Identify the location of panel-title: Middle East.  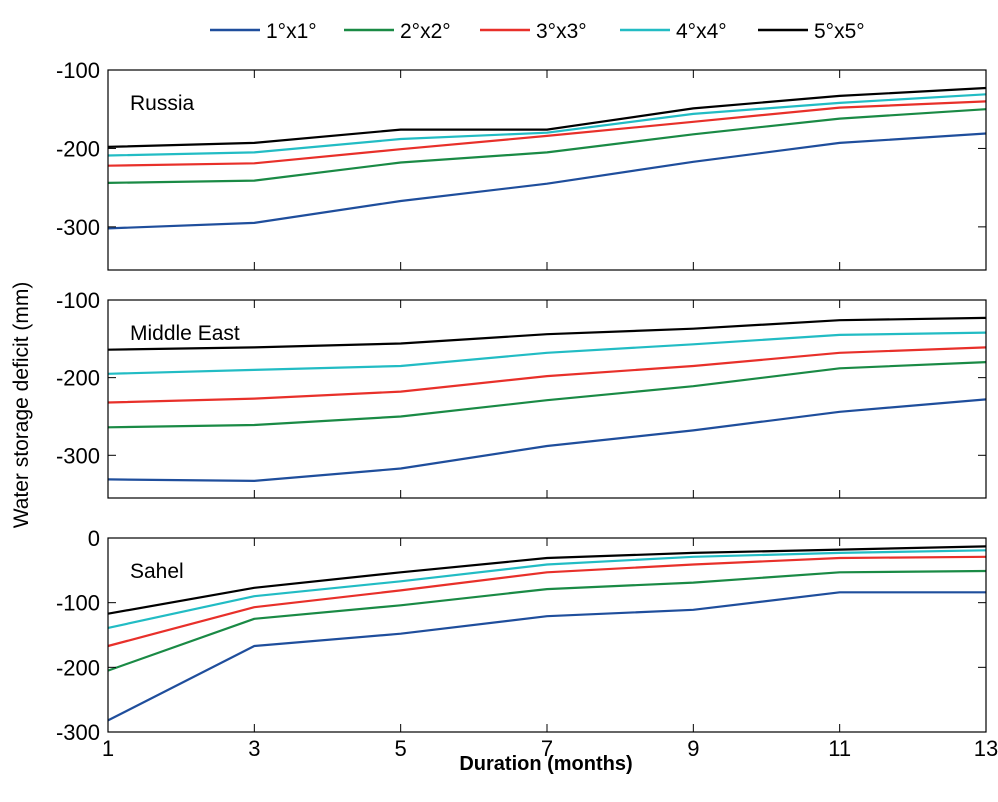
(185, 333).